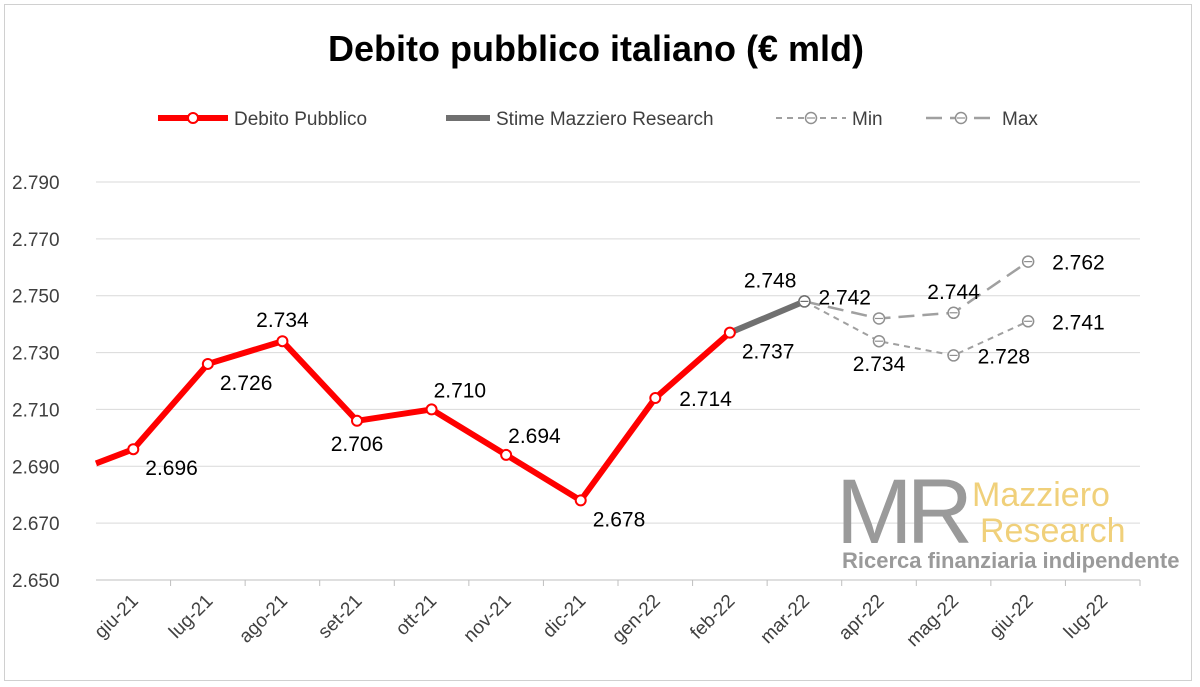  What do you see at coordinates (36, 382) in the screenshot?
I see `y-axis: 2.650 2.670 2.690 2.710 2.730 2.750 2.770 2.790` at bounding box center [36, 382].